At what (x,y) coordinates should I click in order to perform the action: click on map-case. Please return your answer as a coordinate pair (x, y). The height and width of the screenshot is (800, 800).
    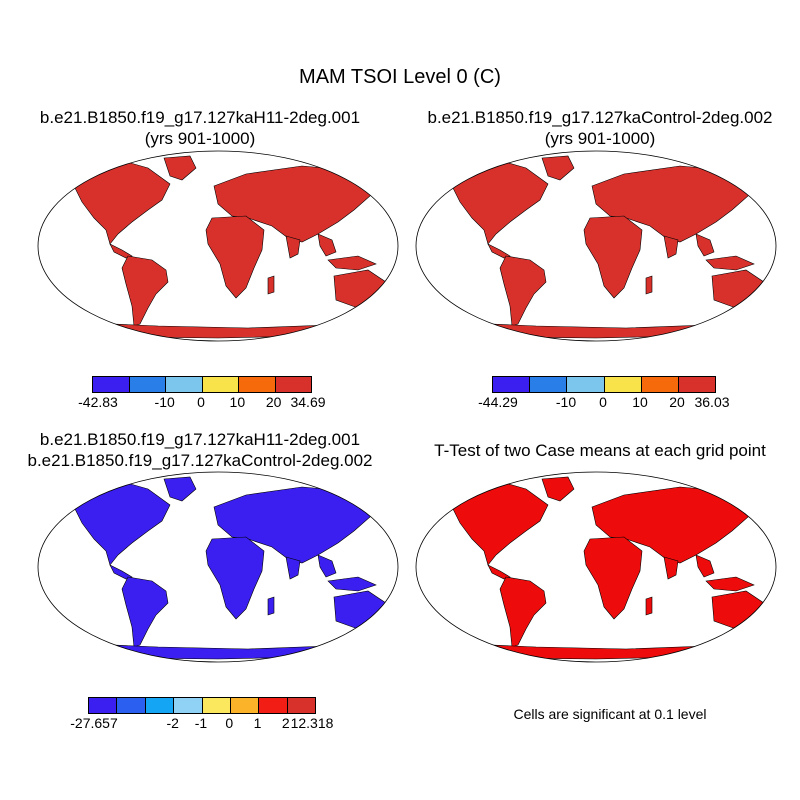
    Looking at the image, I should click on (218, 246).